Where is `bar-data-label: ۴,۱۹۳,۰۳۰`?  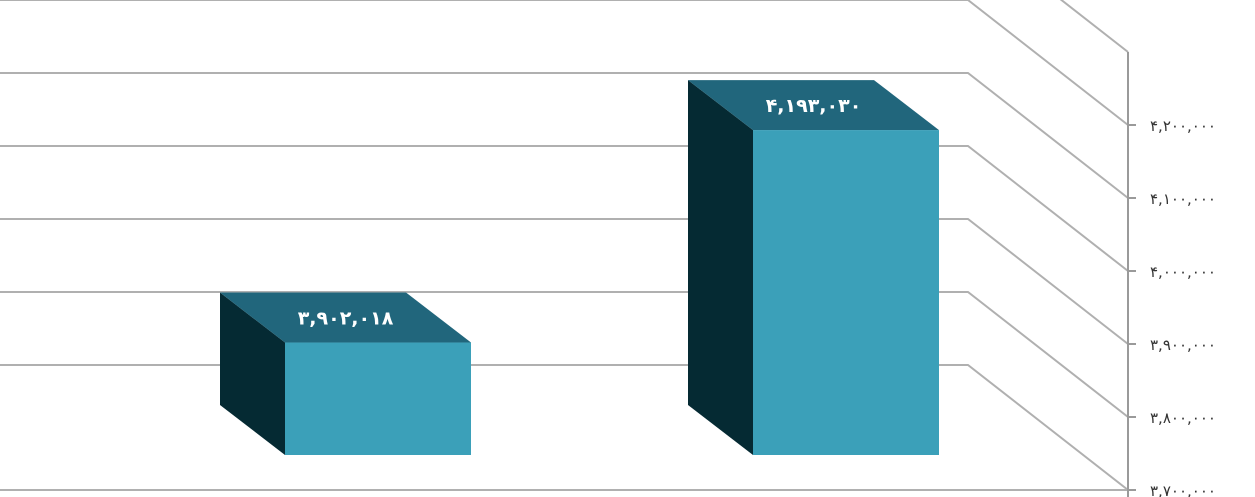 bar-data-label: ۴,۱۹۳,۰۳۰ is located at coordinates (814, 106).